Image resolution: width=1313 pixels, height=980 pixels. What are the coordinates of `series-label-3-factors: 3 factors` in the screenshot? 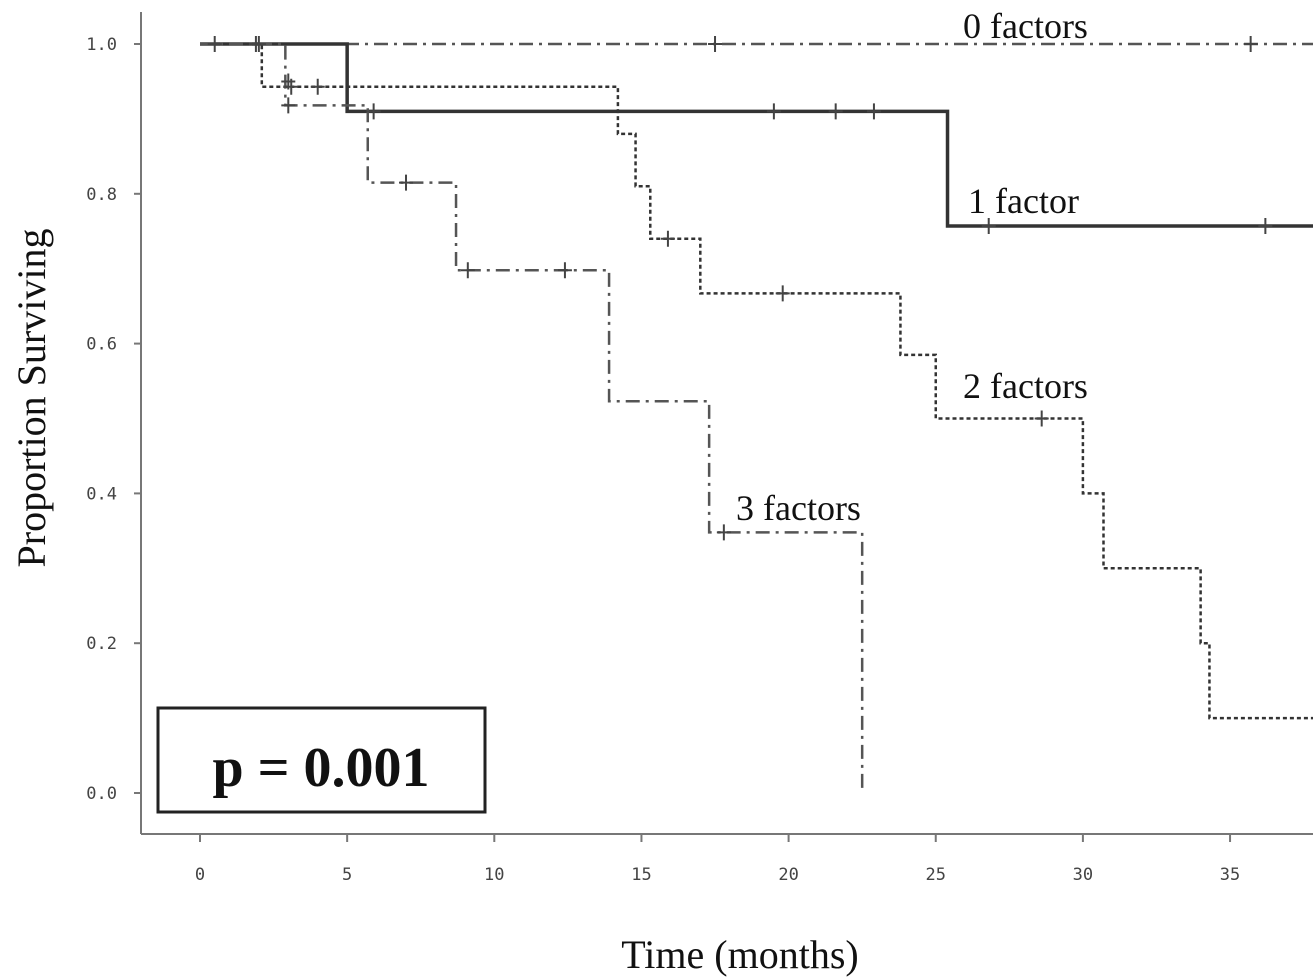 It's located at (798, 508).